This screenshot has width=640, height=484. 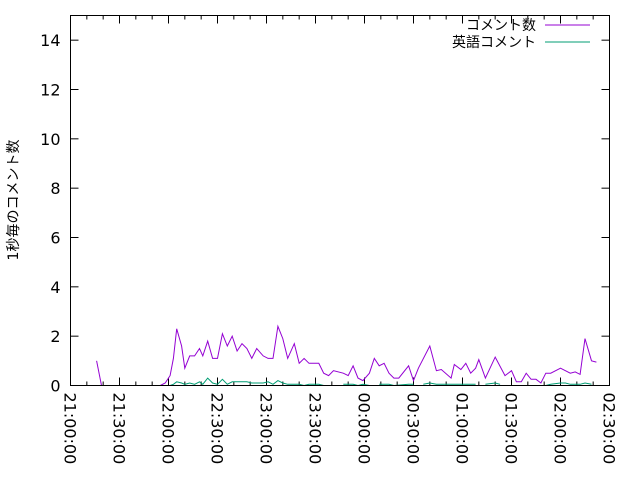 I want to click on x-tick-label: 00:00:00, so click(x=364, y=429).